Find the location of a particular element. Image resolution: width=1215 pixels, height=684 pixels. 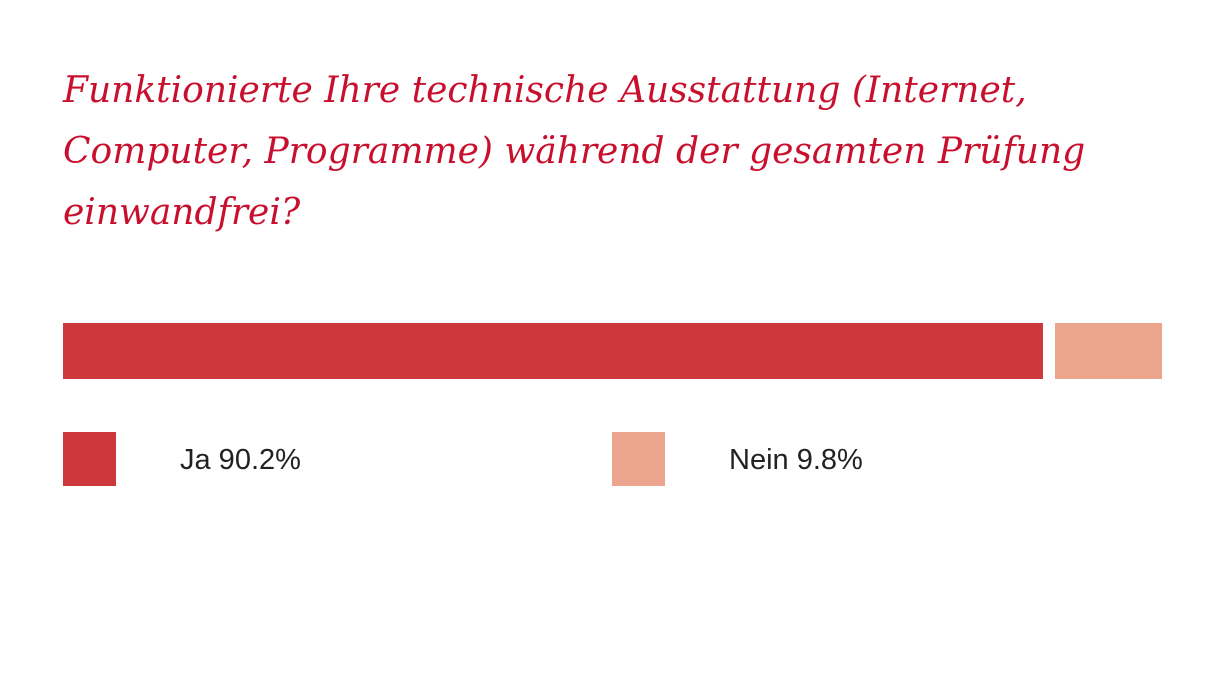

legend-label-nein: Nein 9.8% is located at coordinates (796, 460).